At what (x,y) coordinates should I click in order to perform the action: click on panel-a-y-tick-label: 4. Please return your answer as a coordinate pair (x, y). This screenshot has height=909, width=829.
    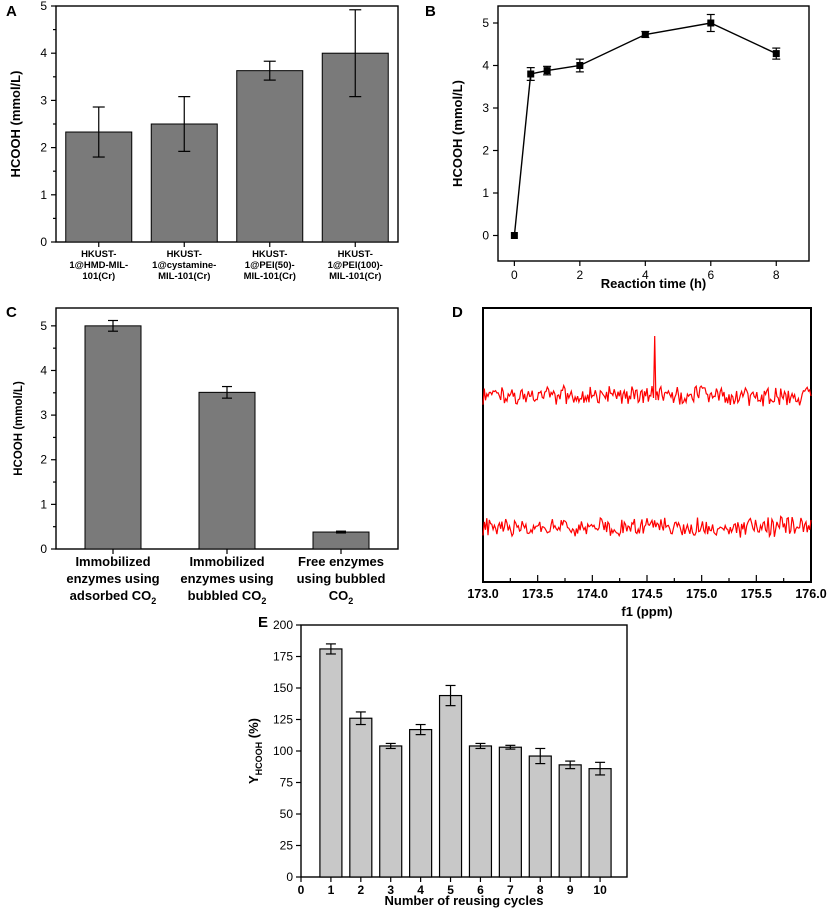
    Looking at the image, I should click on (43, 53).